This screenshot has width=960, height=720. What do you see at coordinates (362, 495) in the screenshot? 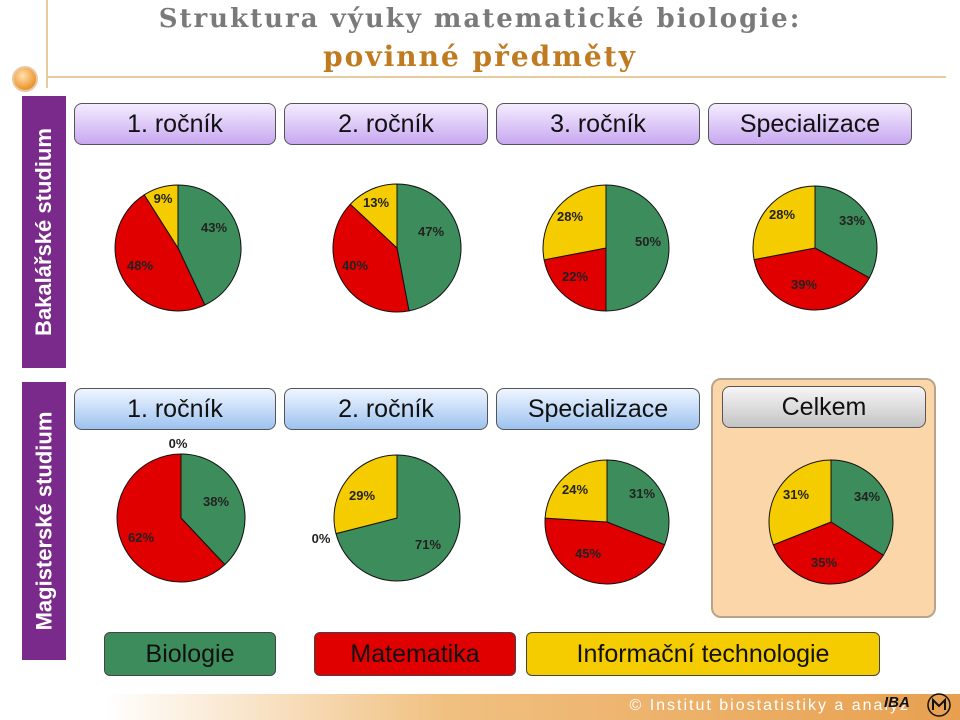
I see `pie-label-it: 29%` at bounding box center [362, 495].